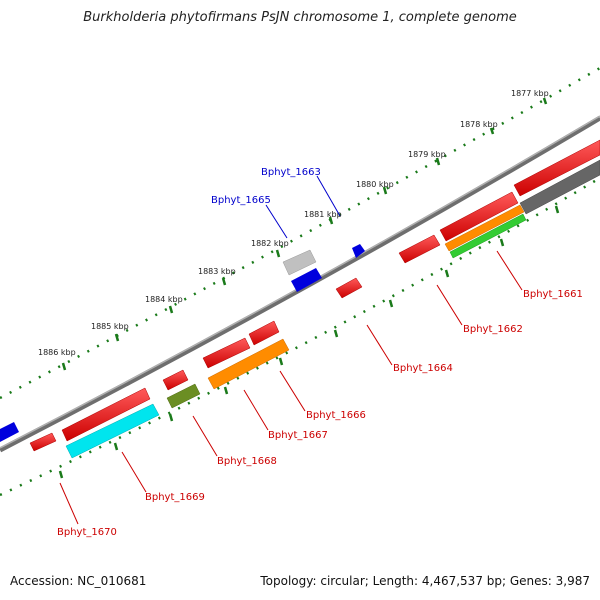  I want to click on gene-light-gray, so click(299, 262).